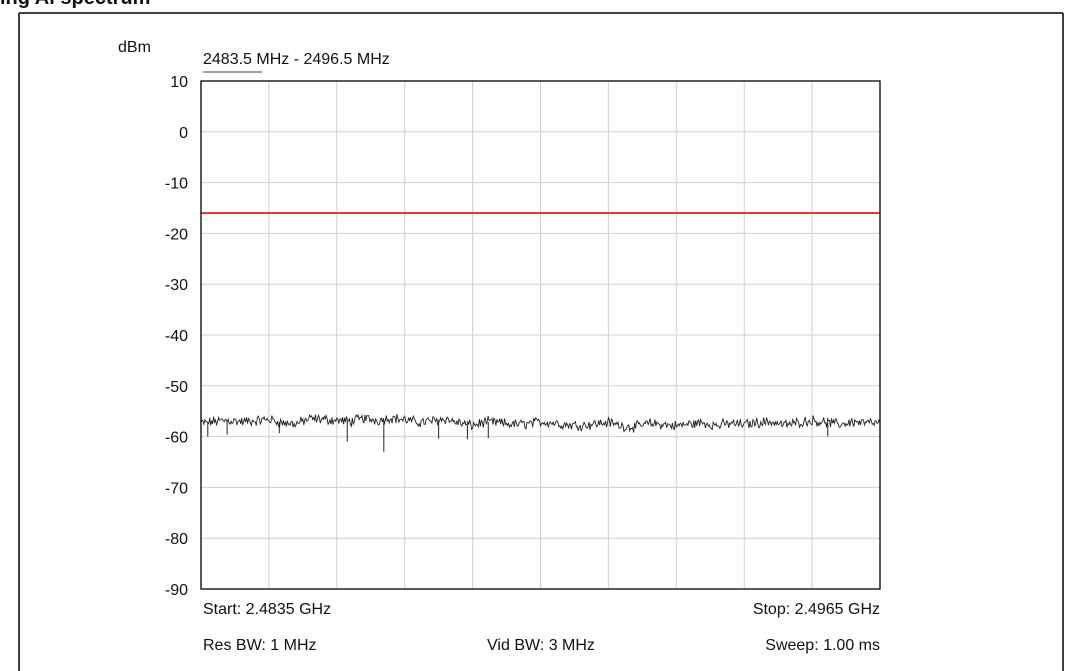  Describe the element at coordinates (260, 645) in the screenshot. I see `res-bw-label: Res BW: 1 MHz` at that location.